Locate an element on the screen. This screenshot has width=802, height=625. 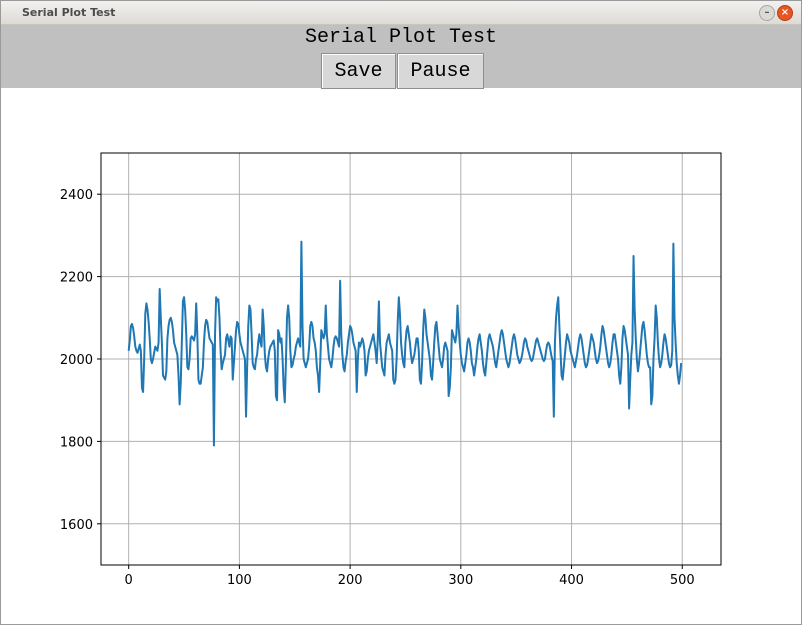
toolbar: Serial Plot Test Save Pause is located at coordinates (401, 57).